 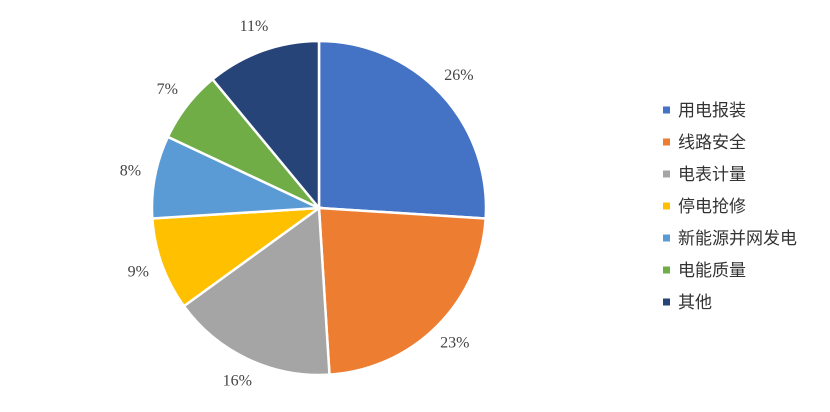 What do you see at coordinates (712, 175) in the screenshot?
I see `legend-label: 电表计量` at bounding box center [712, 175].